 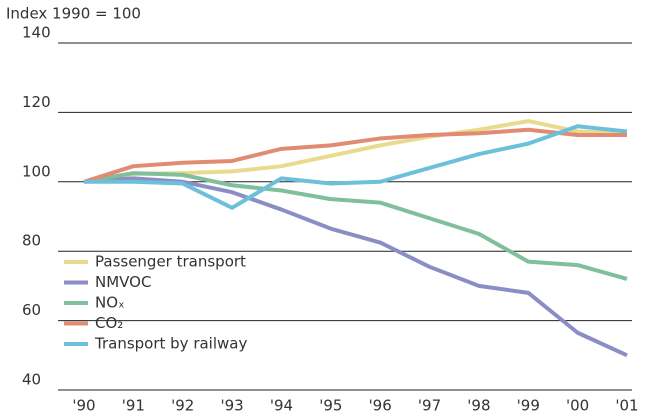 What do you see at coordinates (478, 406) in the screenshot?
I see `x-tick-label: '98` at bounding box center [478, 406].